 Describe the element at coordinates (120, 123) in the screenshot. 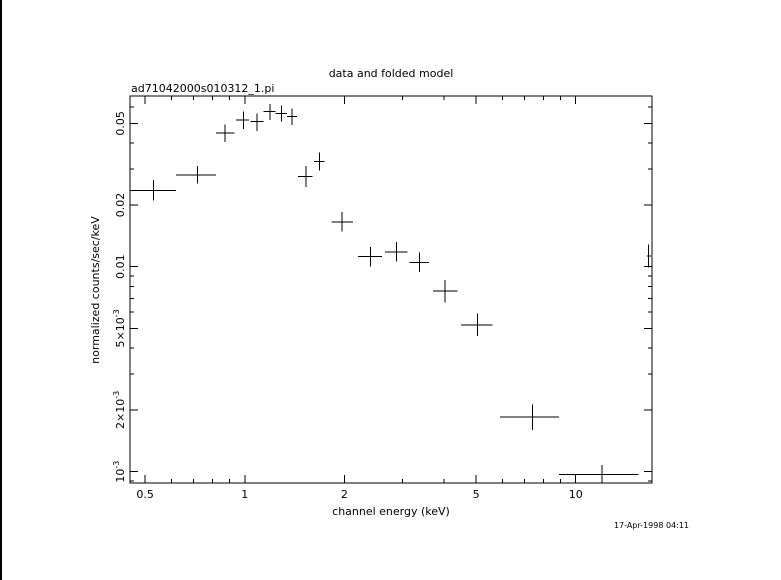

I see `y-tick-label: 0.05` at that location.